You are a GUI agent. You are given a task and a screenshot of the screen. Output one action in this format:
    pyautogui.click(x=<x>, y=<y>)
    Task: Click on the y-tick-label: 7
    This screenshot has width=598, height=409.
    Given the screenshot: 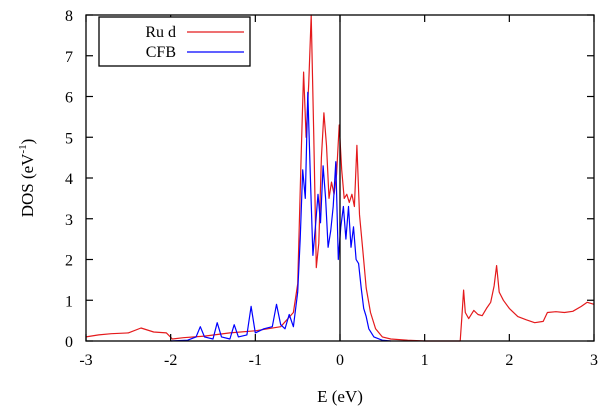 What is the action you would take?
    pyautogui.click(x=69, y=57)
    